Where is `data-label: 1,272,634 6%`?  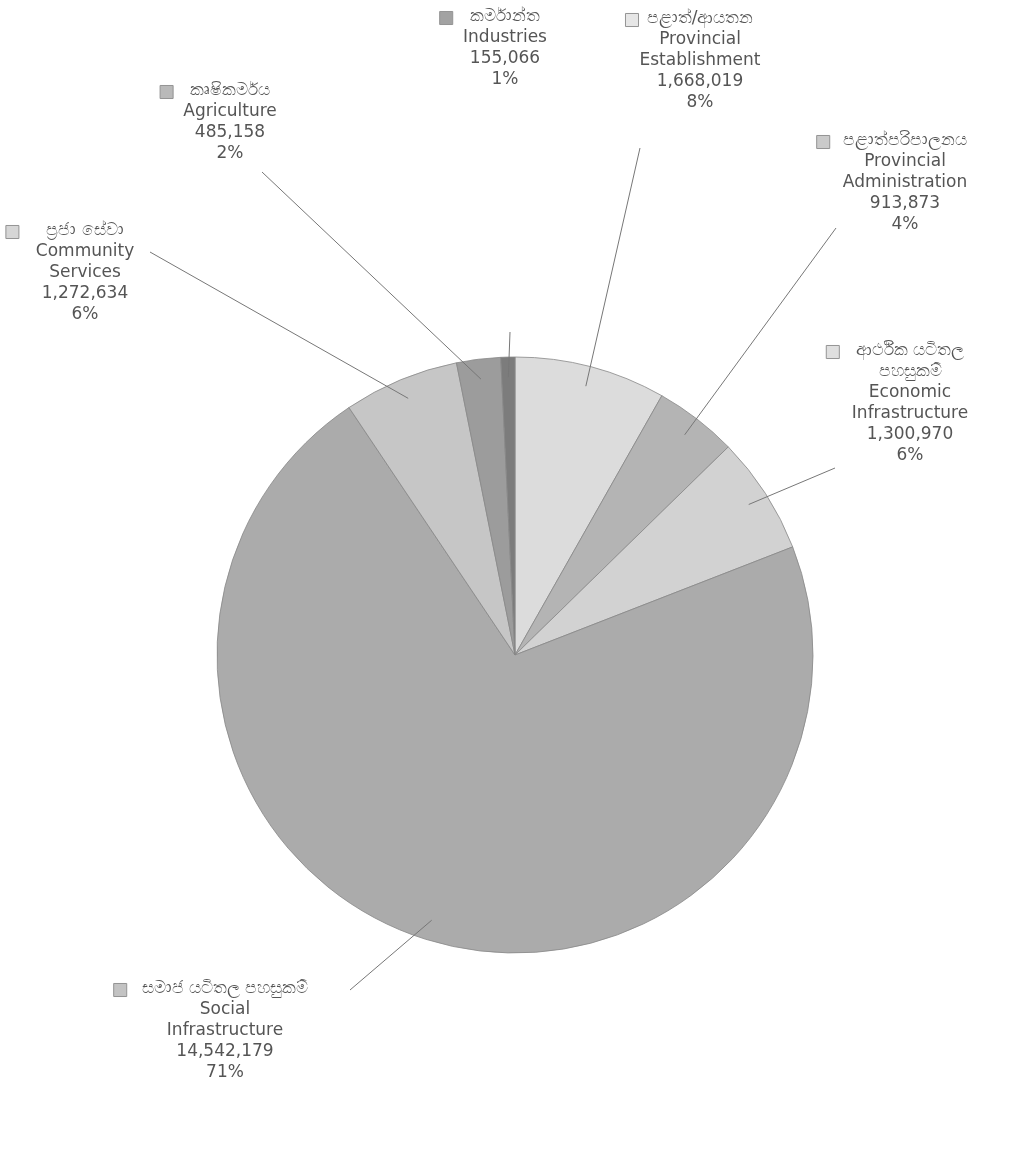
data-label: 1,272,634 6% is located at coordinates (85, 302).